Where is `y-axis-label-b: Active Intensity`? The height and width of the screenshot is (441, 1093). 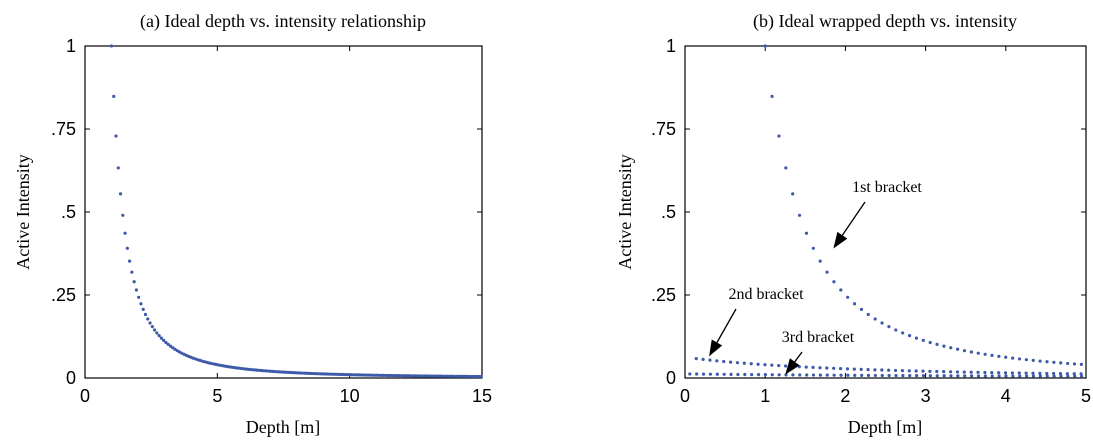
y-axis-label-b: Active Intensity is located at coordinates (625, 211).